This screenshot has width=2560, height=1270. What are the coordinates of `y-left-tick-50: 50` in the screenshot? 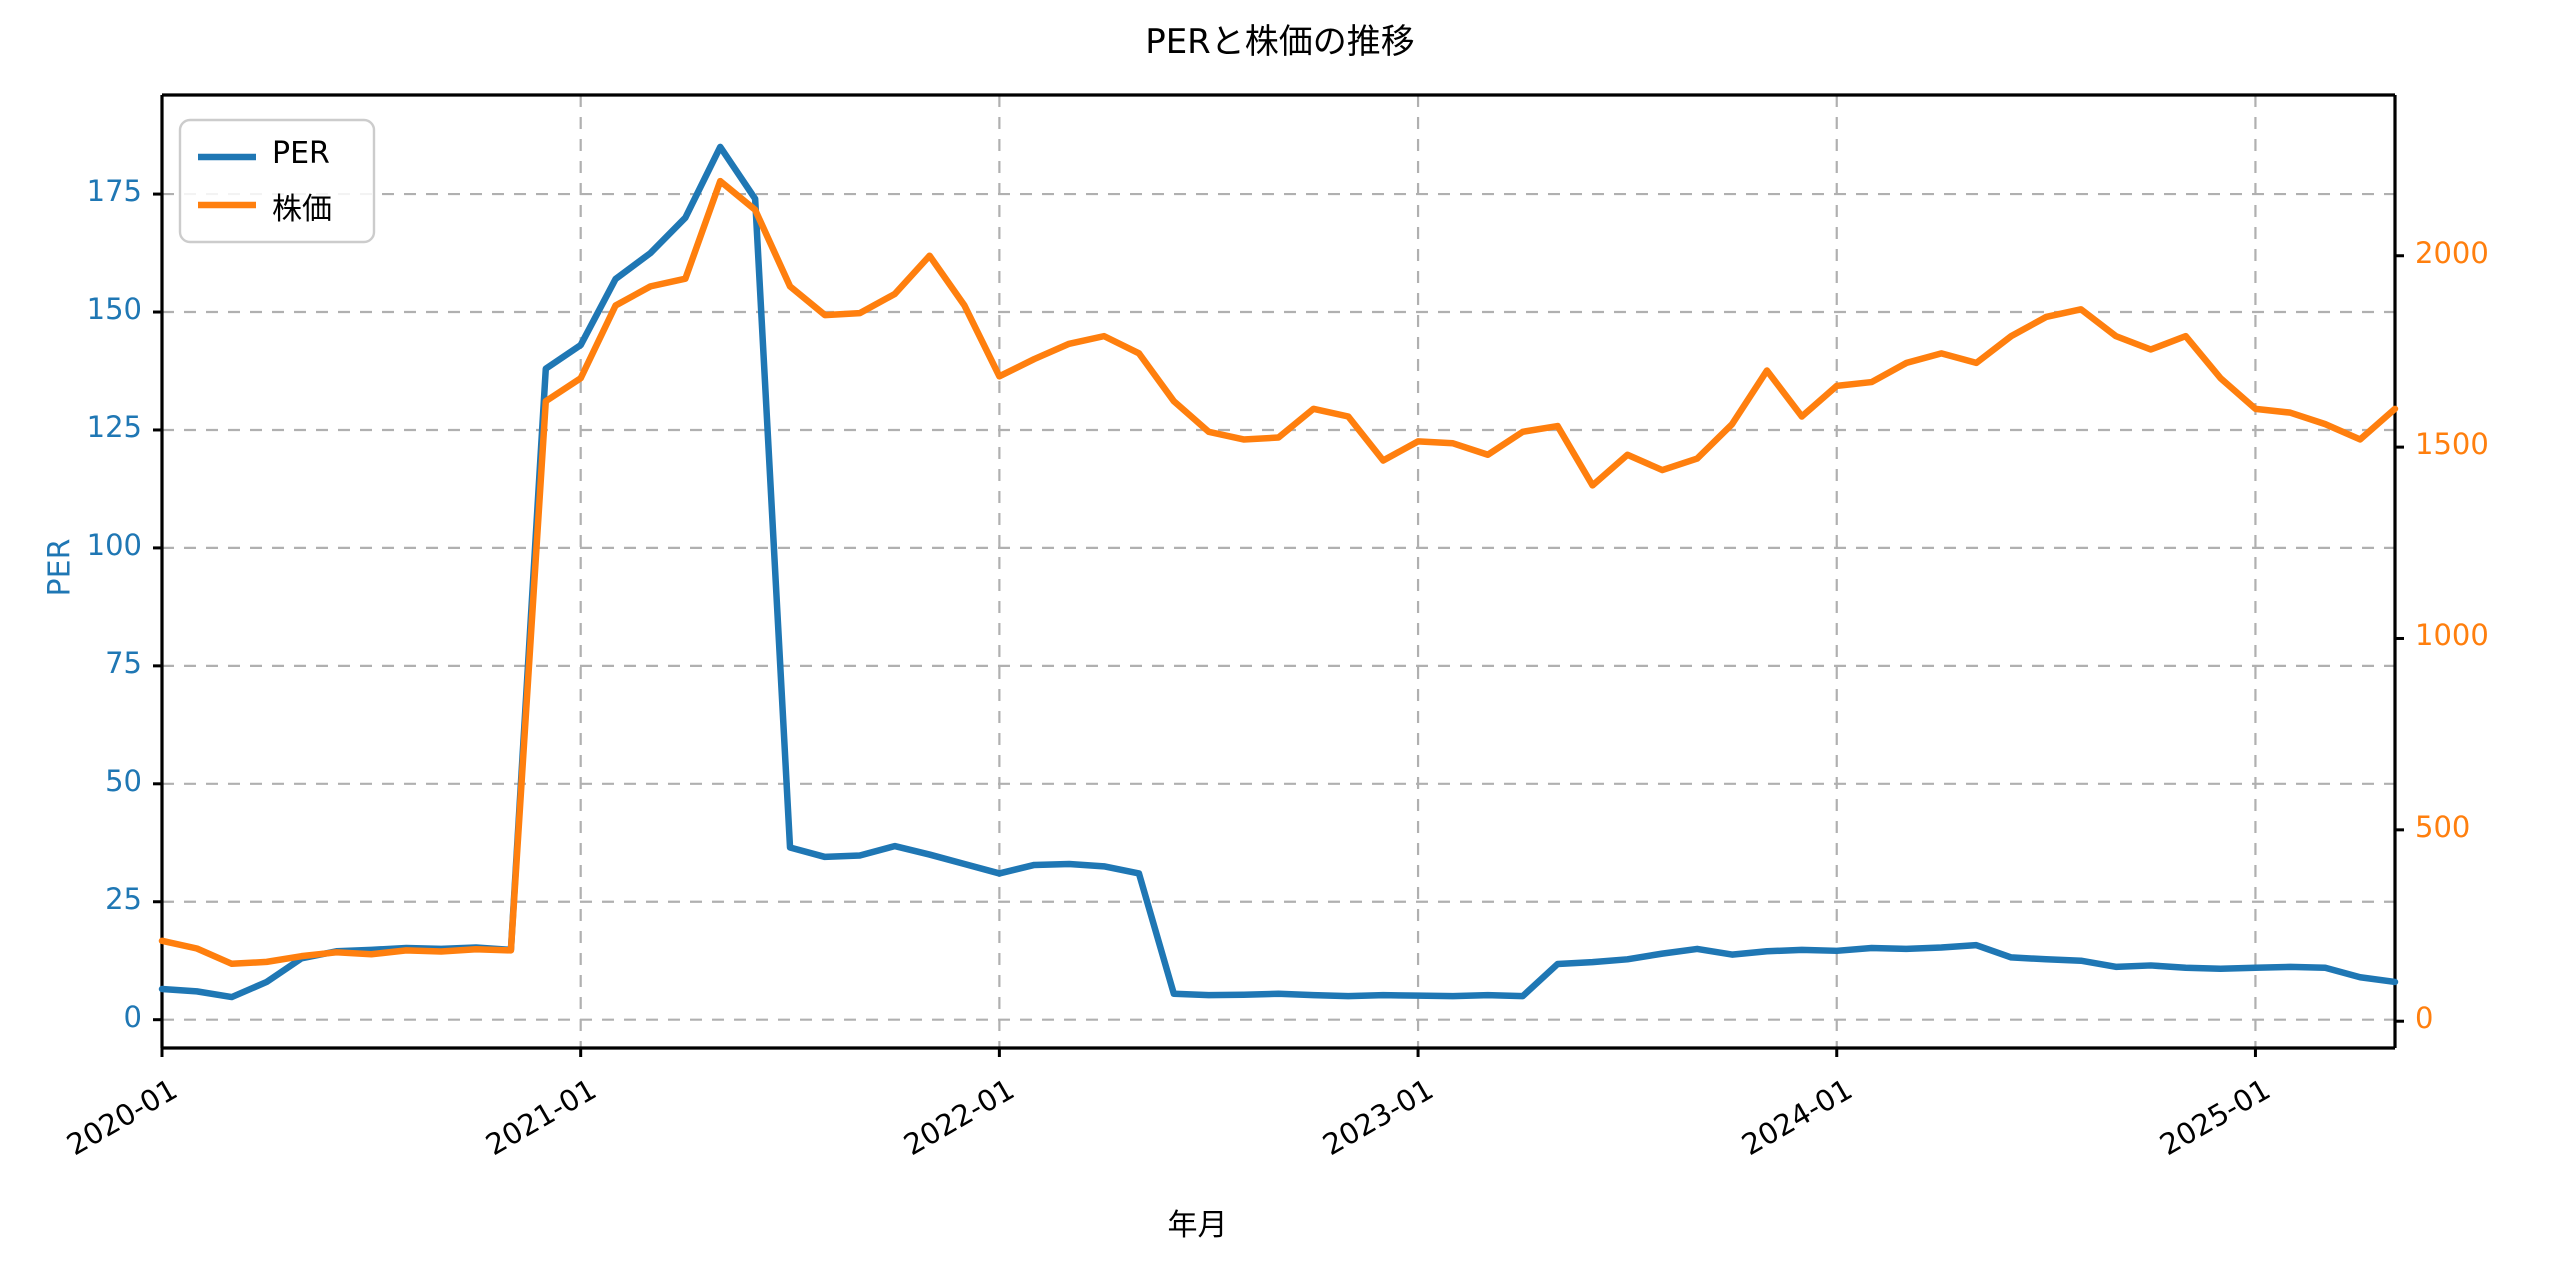 It's located at (123, 780).